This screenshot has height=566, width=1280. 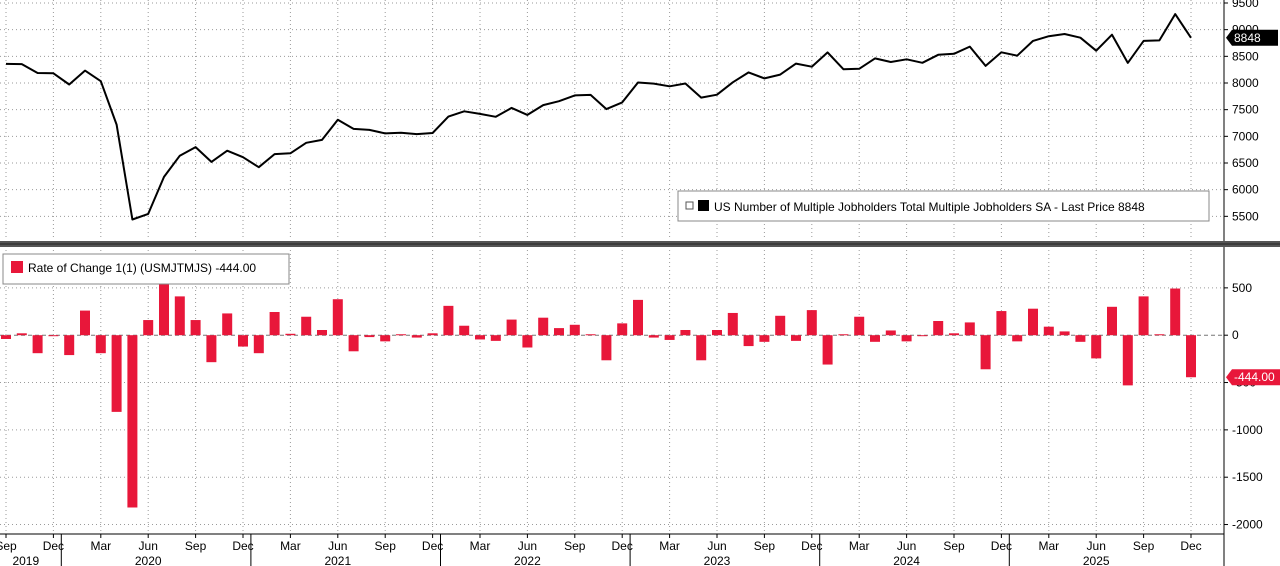 I want to click on bottom-y-tick-label: -1500, so click(x=1247, y=477).